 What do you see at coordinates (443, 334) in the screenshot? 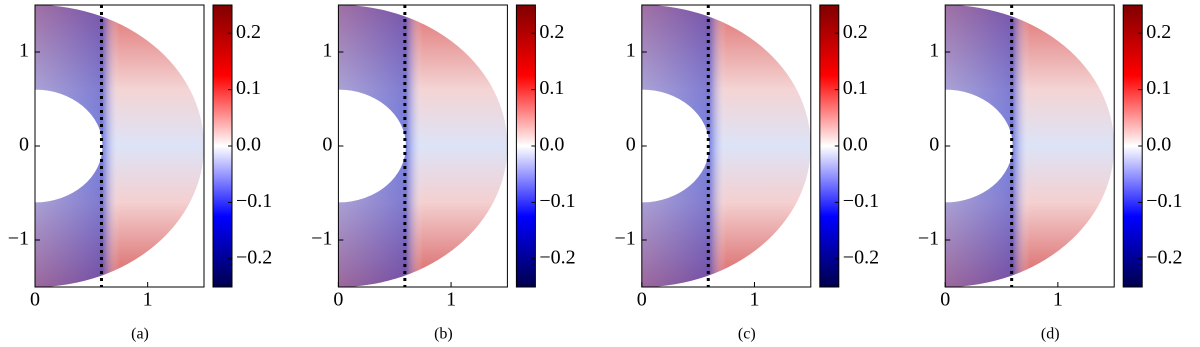
I see `caption: (b)` at bounding box center [443, 334].